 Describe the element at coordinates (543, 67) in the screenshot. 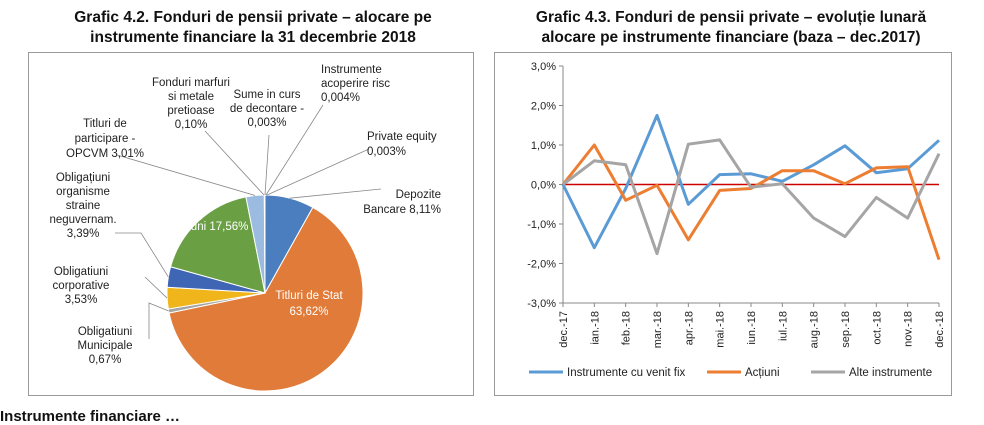

I see `y-tick-label: 3,0%` at that location.